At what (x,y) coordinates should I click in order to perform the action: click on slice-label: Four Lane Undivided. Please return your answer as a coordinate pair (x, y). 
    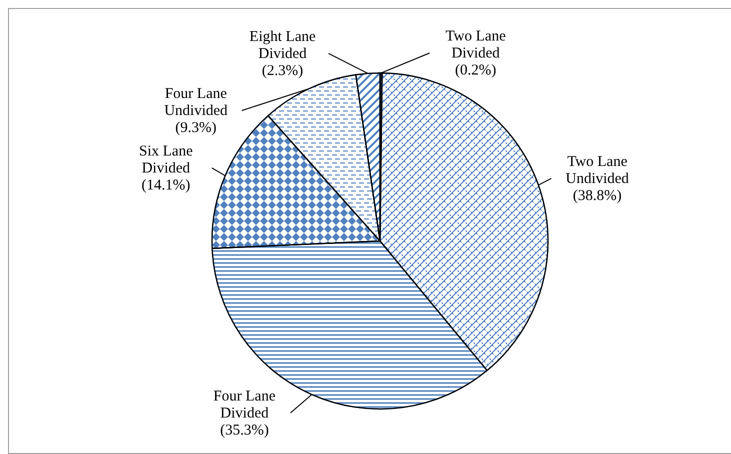
    Looking at the image, I should click on (196, 102).